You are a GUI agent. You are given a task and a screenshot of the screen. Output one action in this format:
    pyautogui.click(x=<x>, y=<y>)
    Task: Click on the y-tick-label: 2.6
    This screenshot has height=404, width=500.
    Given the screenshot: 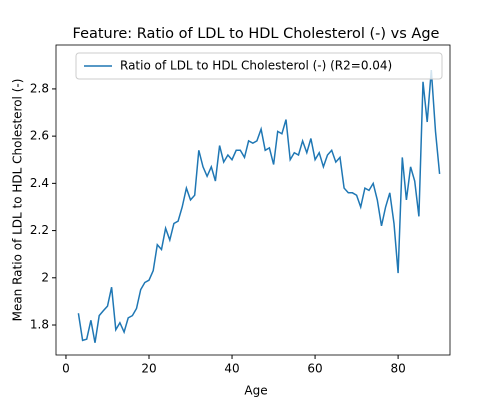 What is the action you would take?
    pyautogui.click(x=39, y=136)
    